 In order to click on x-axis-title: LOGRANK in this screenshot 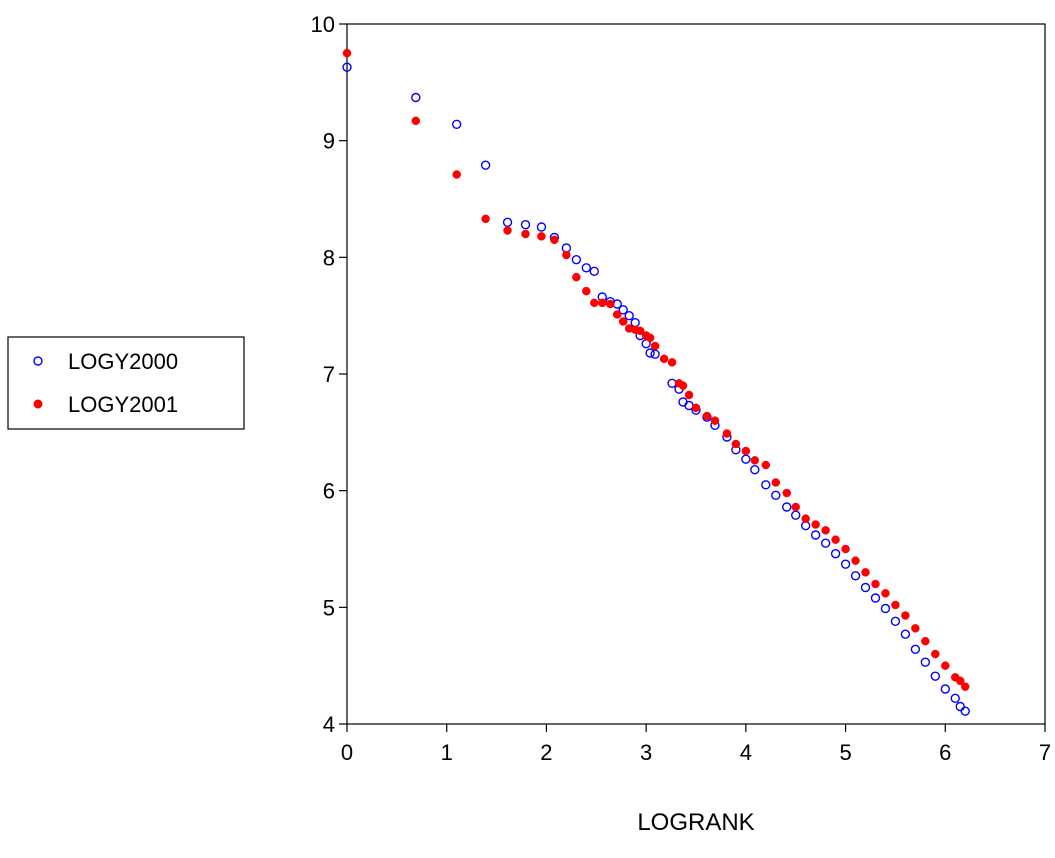, I will do `click(695, 822)`.